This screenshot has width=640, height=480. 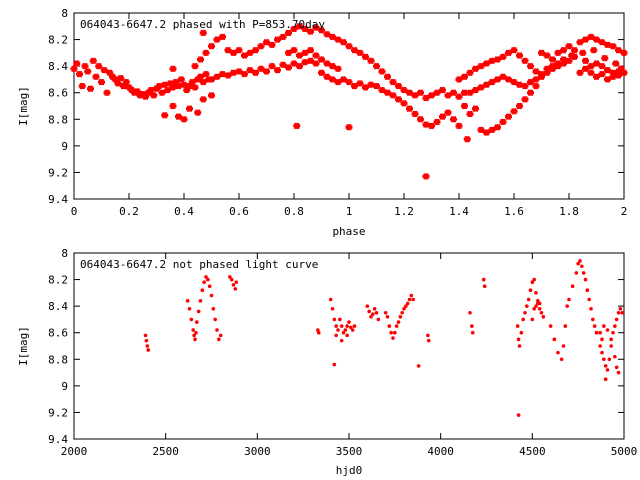 I want to click on x-tick-label: 0.6, so click(x=239, y=211).